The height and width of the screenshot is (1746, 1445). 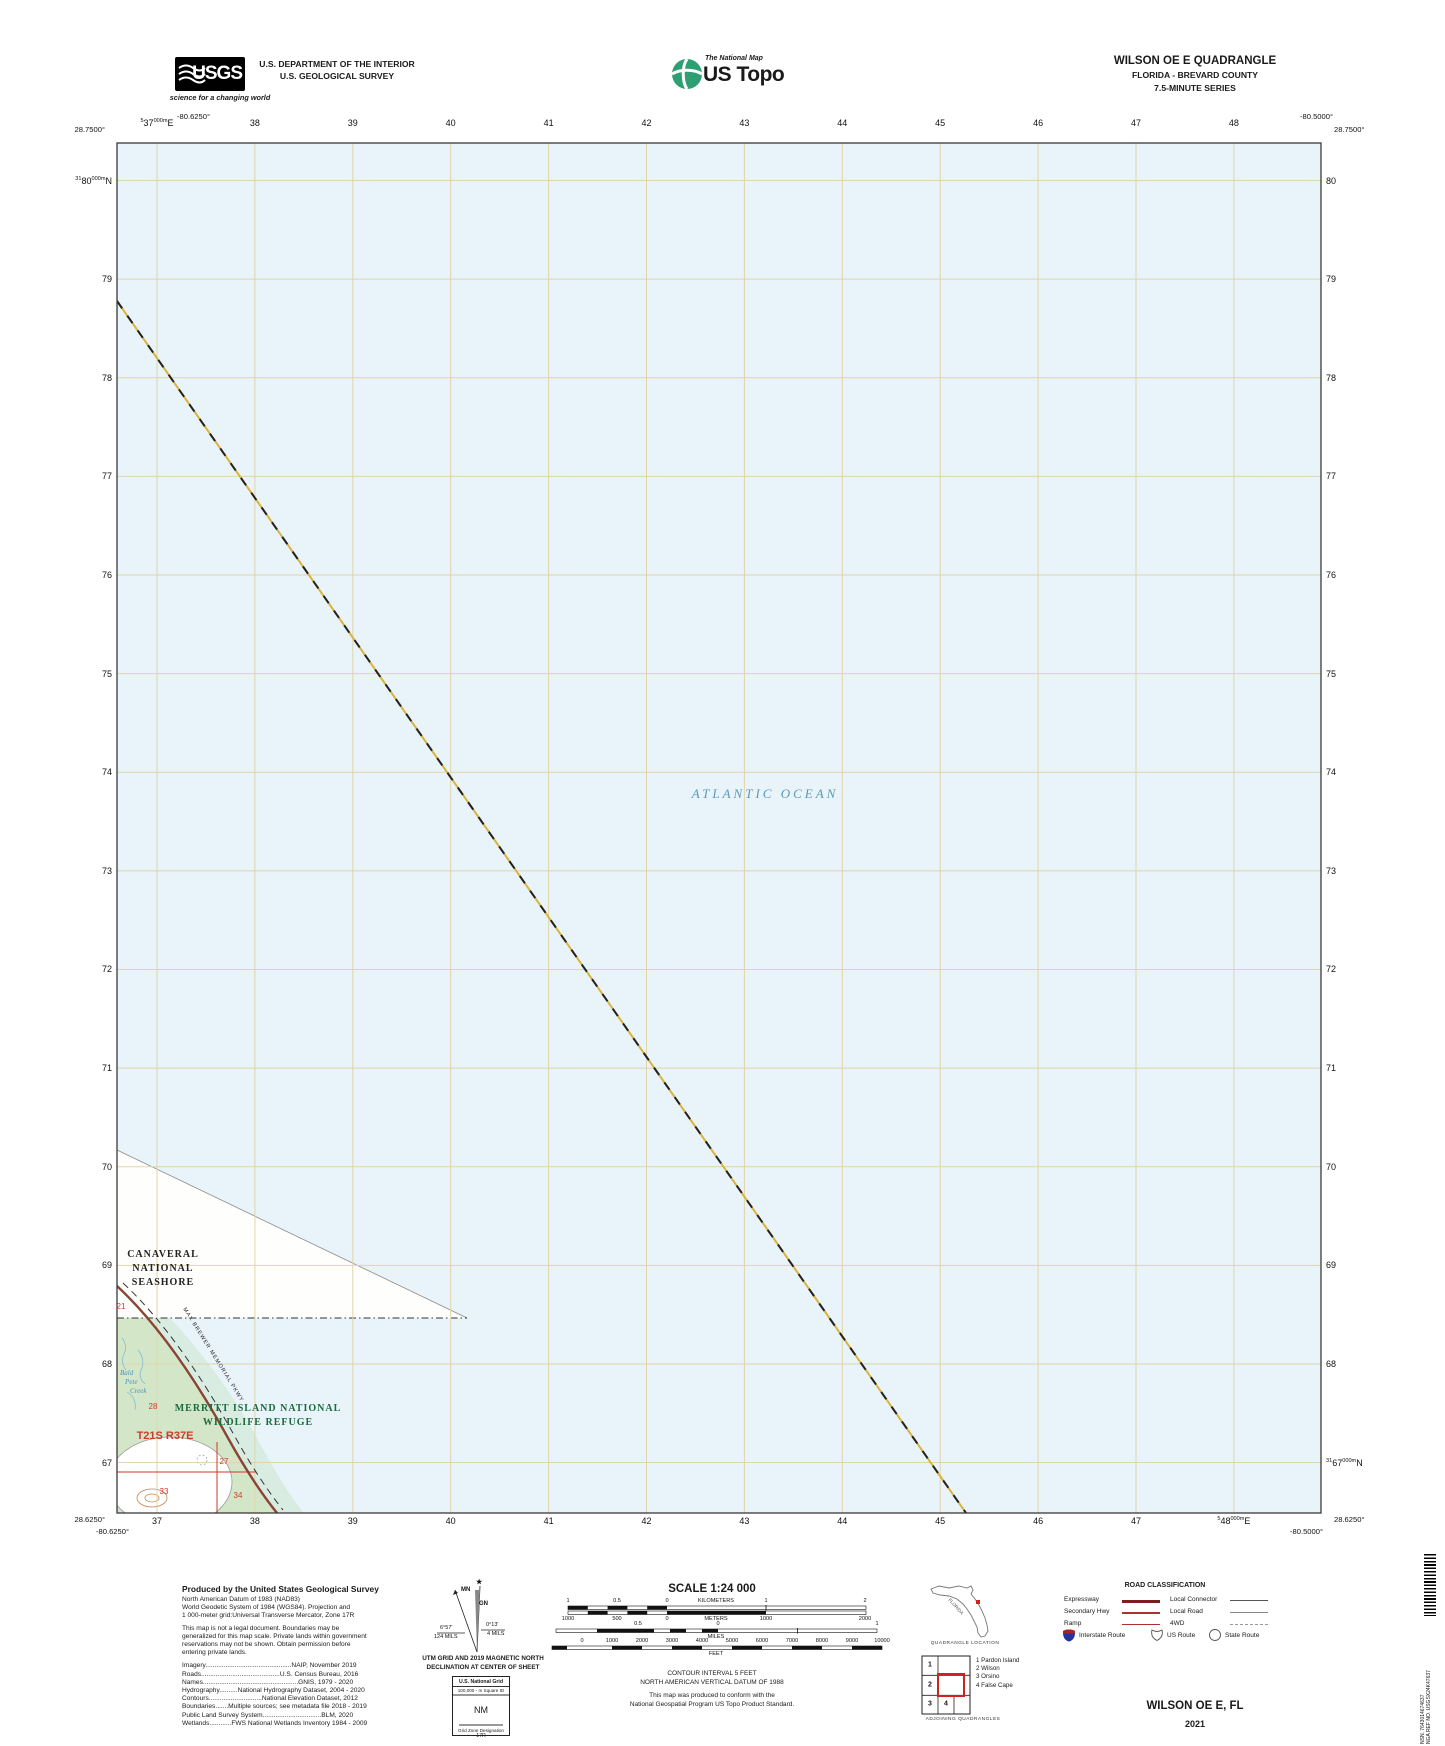 I want to click on usng-title: U.S. National Grid, so click(x=481, y=1682).